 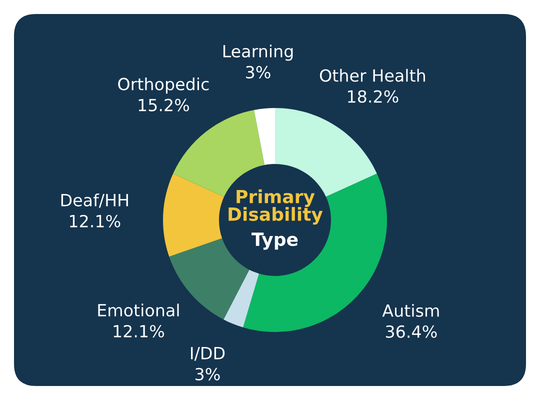 What do you see at coordinates (258, 52) in the screenshot?
I see `slice-label: Learning` at bounding box center [258, 52].